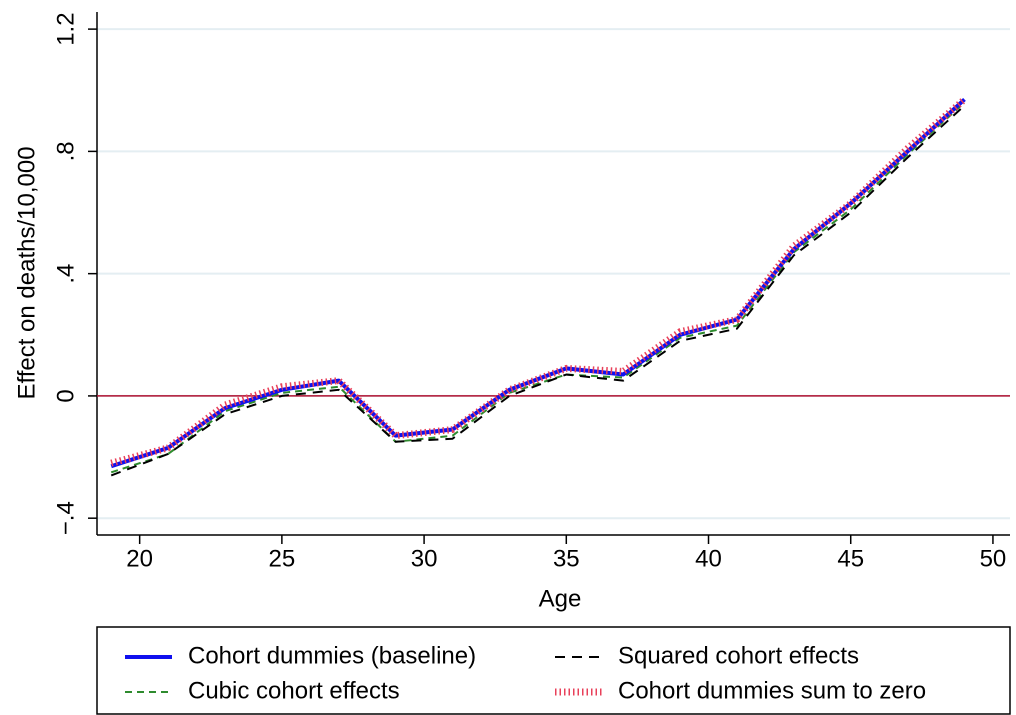 This screenshot has width=1016, height=715. I want to click on y-tick-label: .4, so click(65, 274).